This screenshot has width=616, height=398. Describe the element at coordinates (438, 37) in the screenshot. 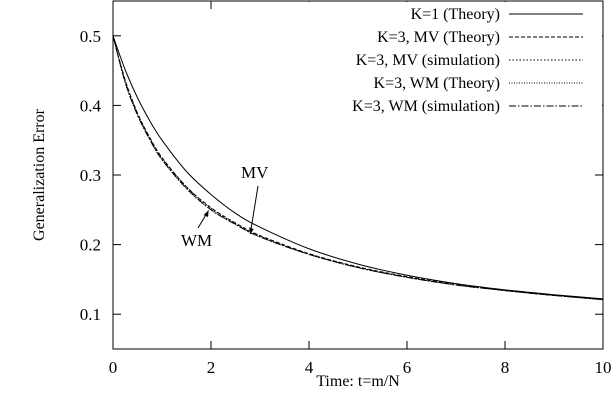

I see `legend-label-2: K=3, MV (Theory)` at that location.